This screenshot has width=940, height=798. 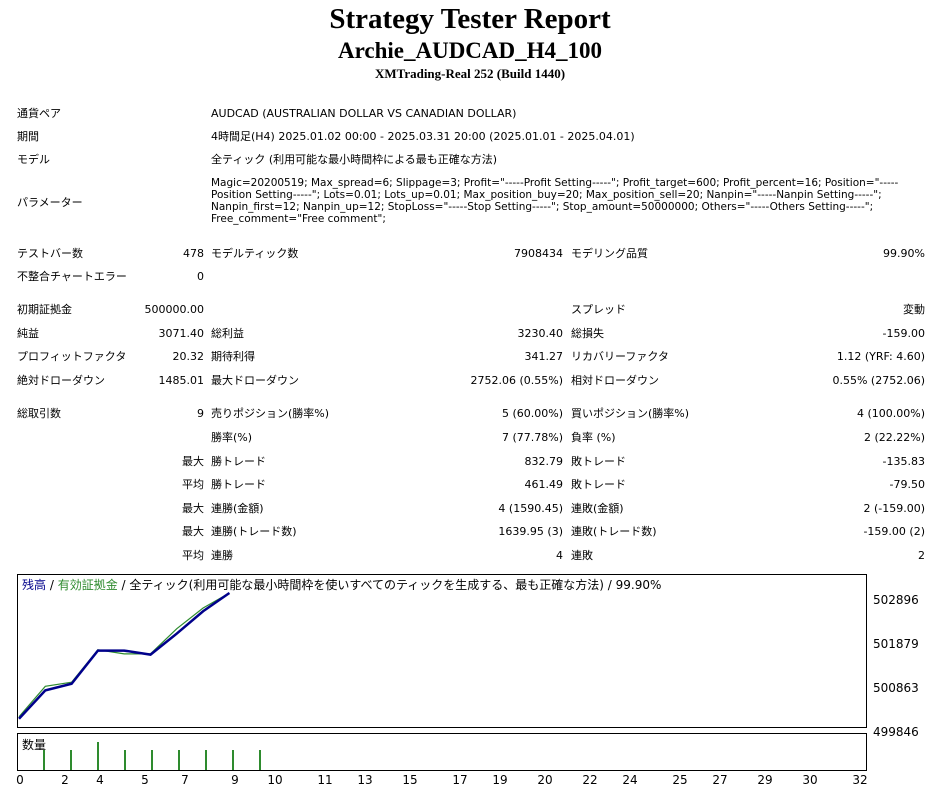 I want to click on x-tick-label: 15, so click(x=410, y=780).